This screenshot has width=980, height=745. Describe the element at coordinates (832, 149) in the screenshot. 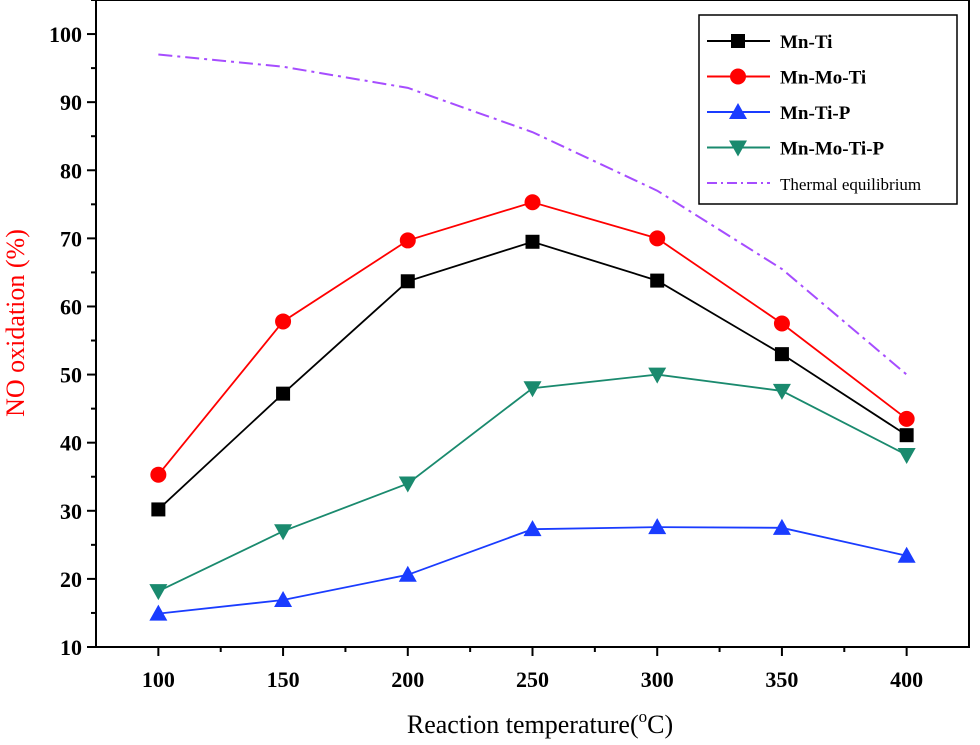

I see `legend-label: Mn-Mo-Ti-P` at that location.